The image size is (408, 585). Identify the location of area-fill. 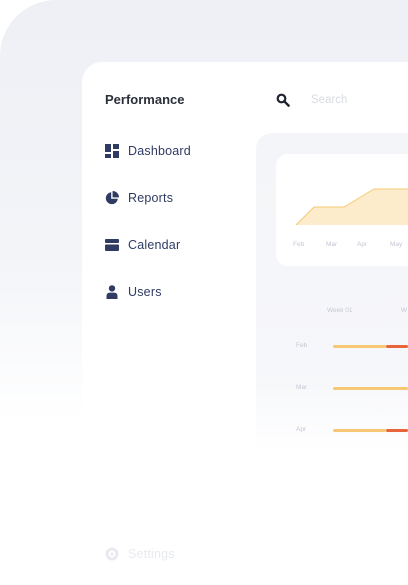
(352, 207).